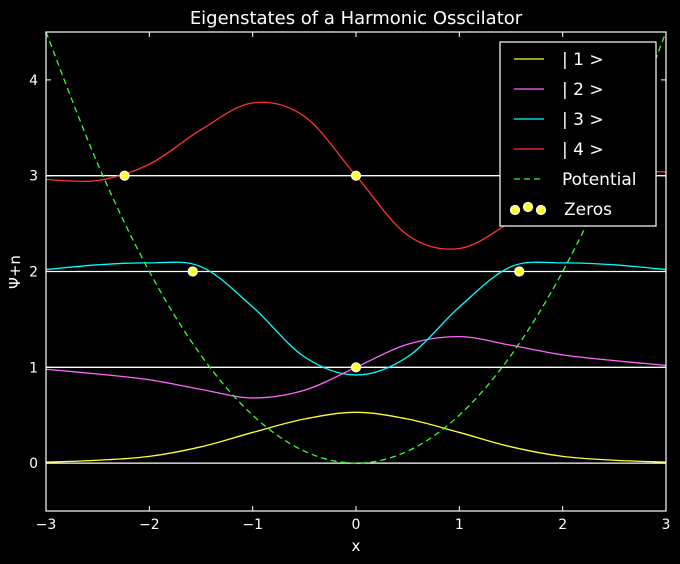 The width and height of the screenshot is (680, 564). I want to click on x-axis-label: x, so click(356, 546).